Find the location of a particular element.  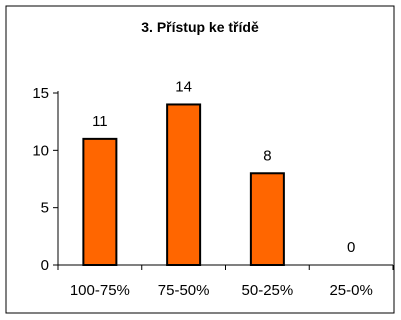

data-label: 14 is located at coordinates (183, 86).